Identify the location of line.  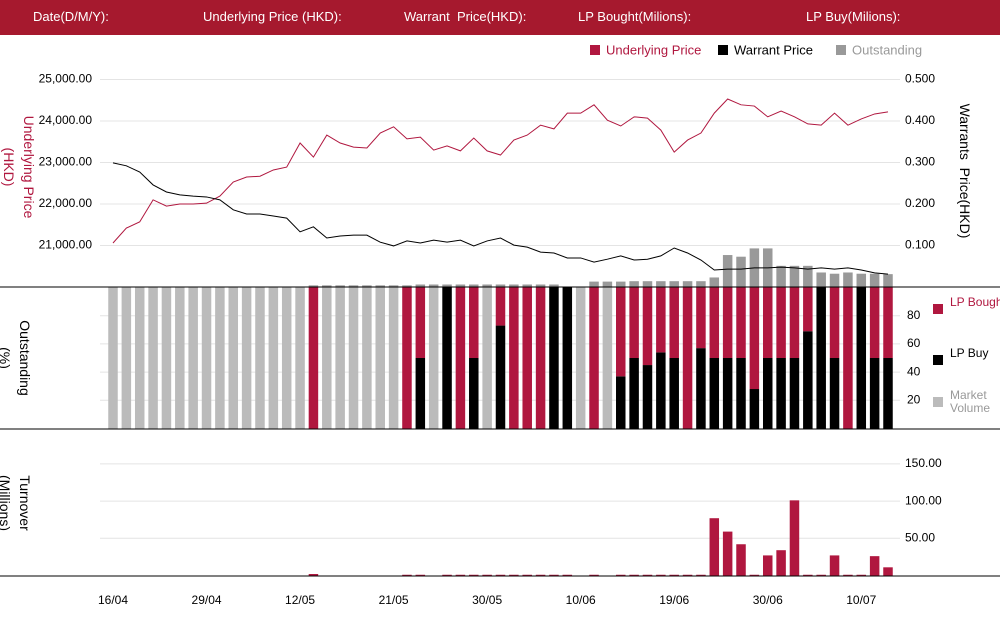
(500, 218).